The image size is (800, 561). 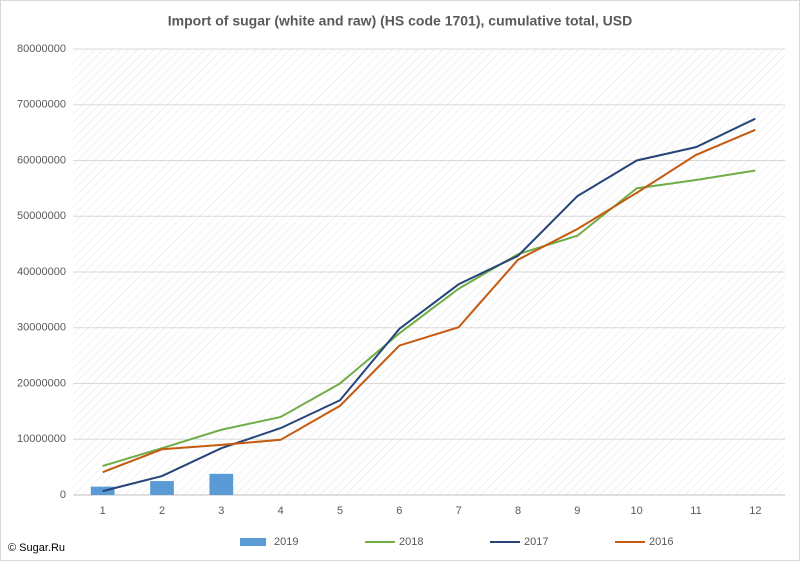 I want to click on y-tick-label: 30000000, so click(x=41, y=328).